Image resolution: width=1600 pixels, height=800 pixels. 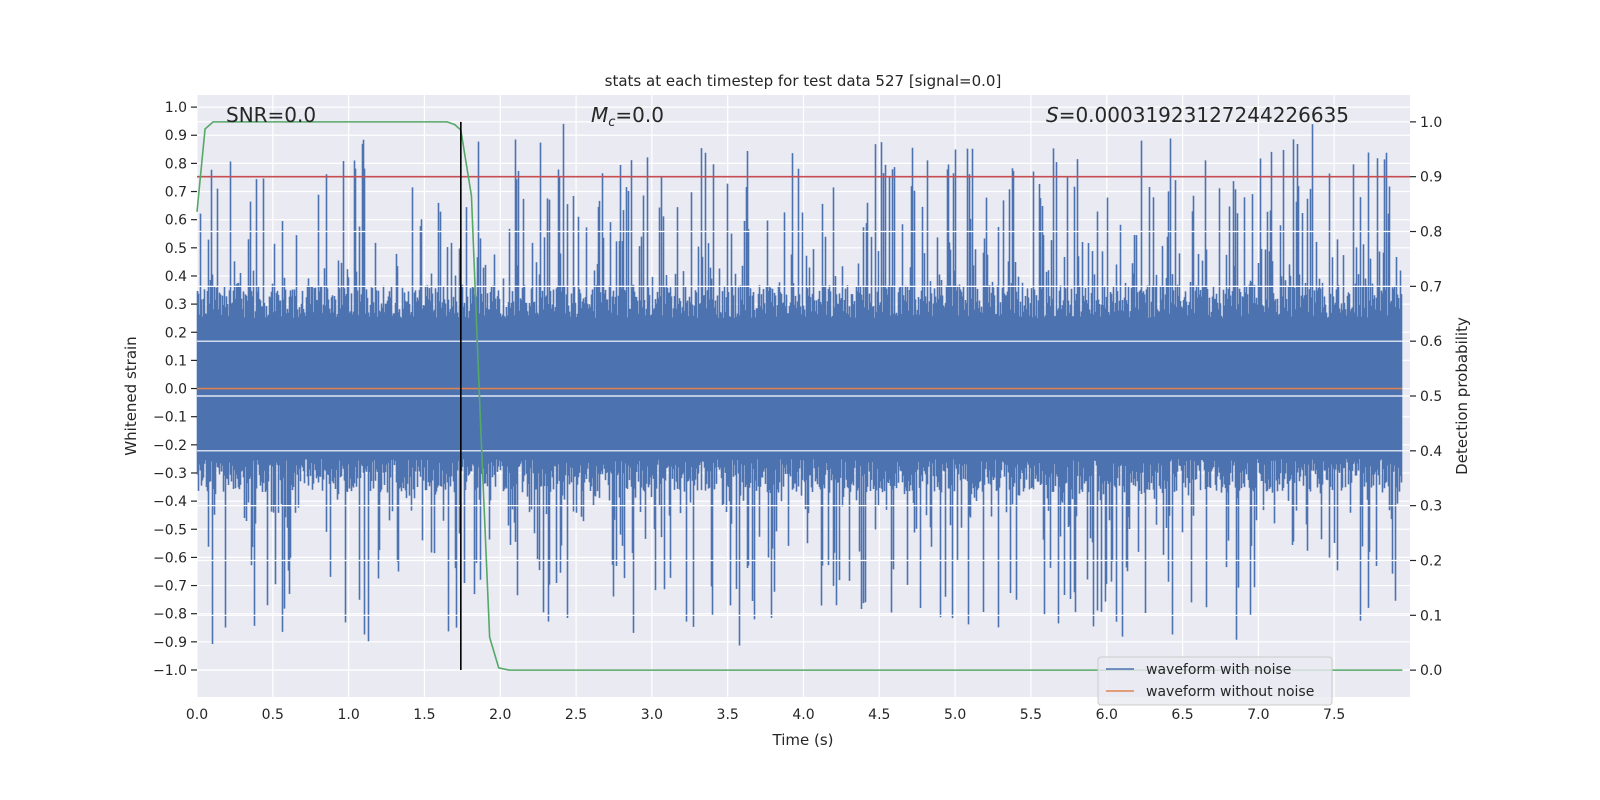 What do you see at coordinates (1431, 178) in the screenshot?
I see `y-right-tick-label: 0.9` at bounding box center [1431, 178].